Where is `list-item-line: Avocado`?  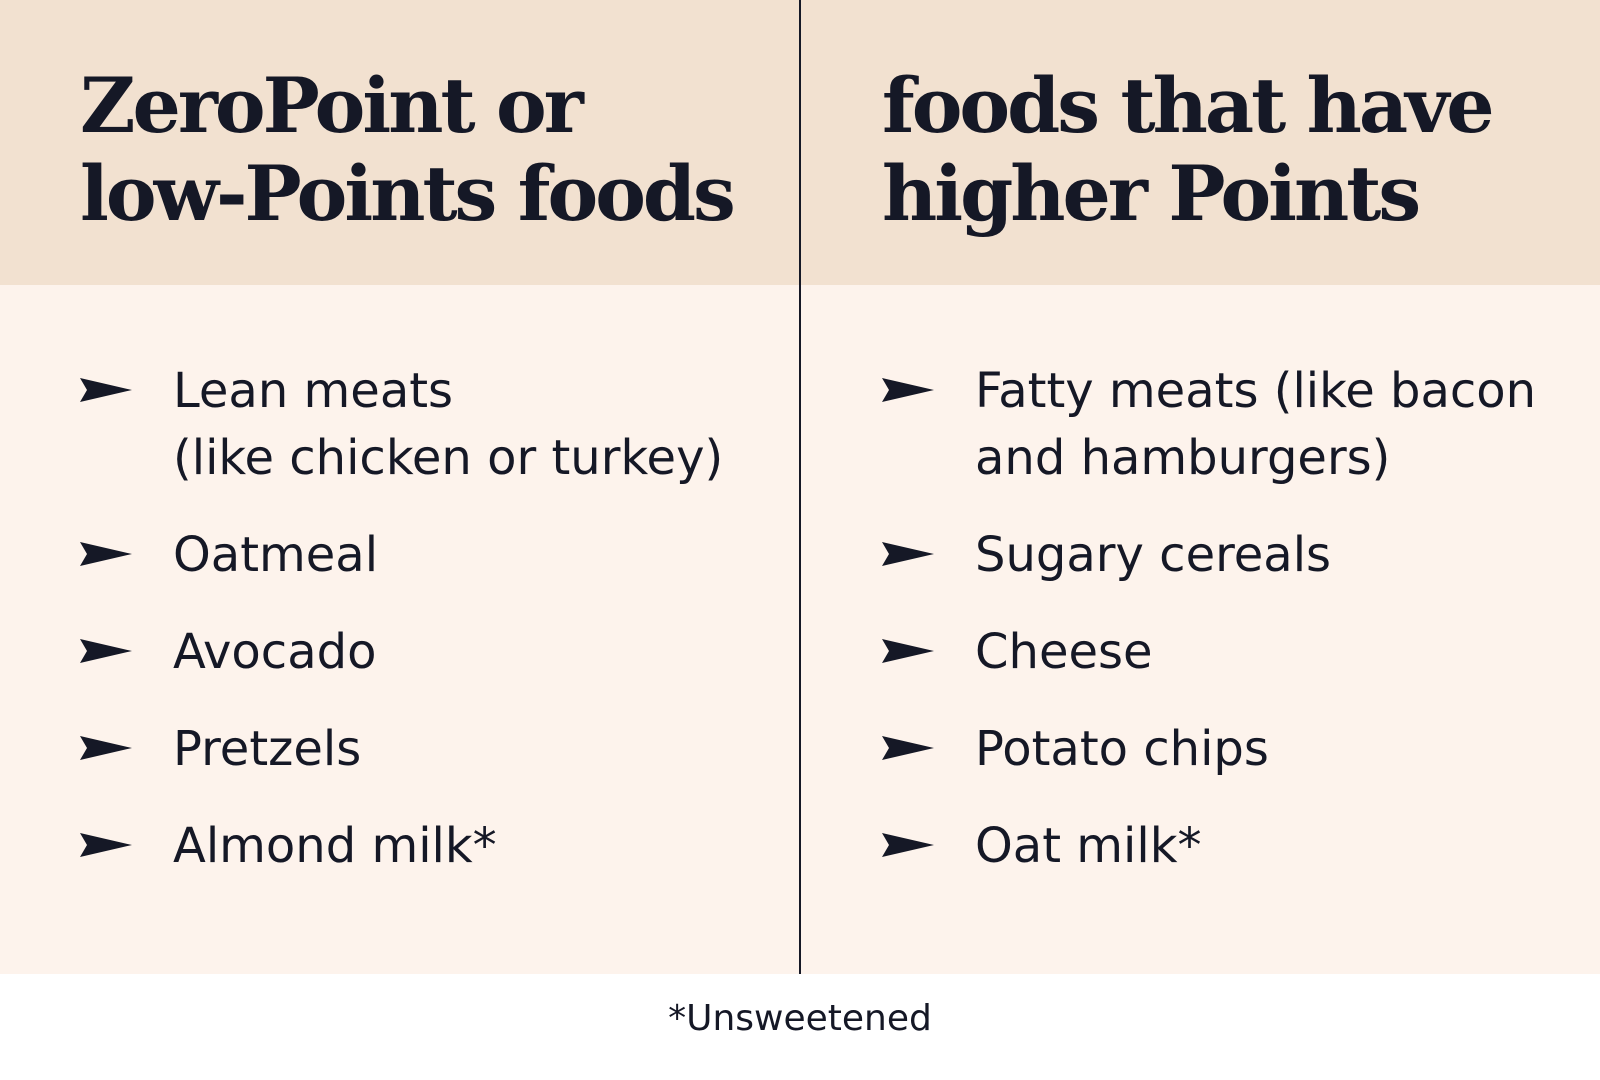 list-item-line: Avocado is located at coordinates (275, 652).